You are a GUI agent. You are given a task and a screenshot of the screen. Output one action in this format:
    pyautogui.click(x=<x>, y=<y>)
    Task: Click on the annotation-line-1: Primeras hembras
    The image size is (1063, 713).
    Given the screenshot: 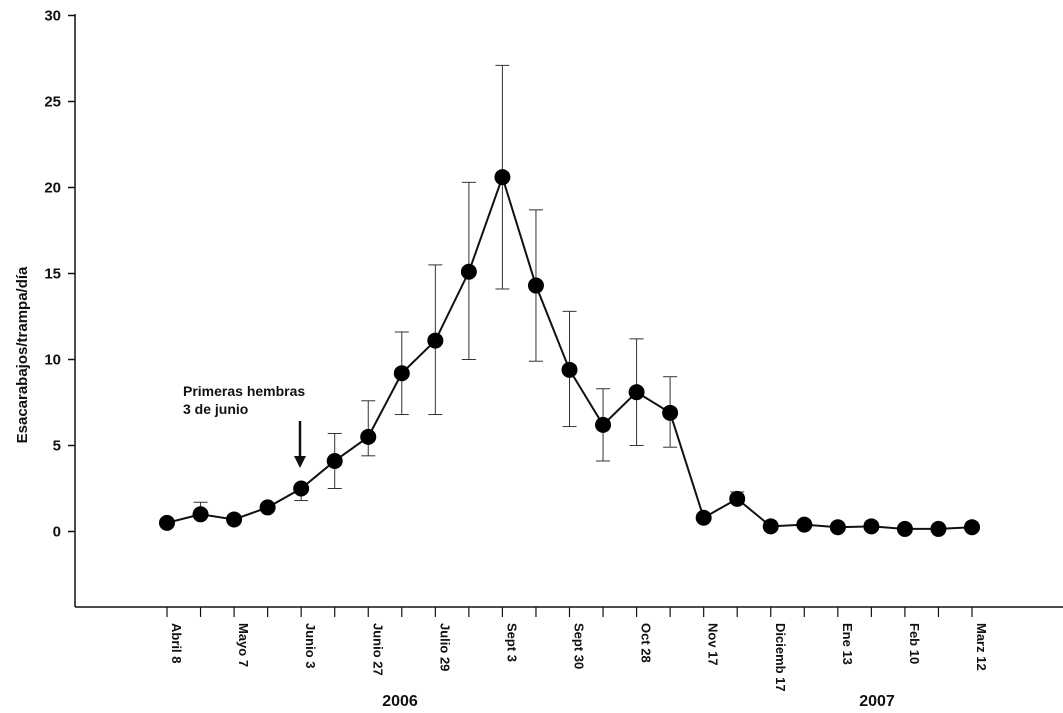 What is the action you would take?
    pyautogui.click(x=244, y=391)
    